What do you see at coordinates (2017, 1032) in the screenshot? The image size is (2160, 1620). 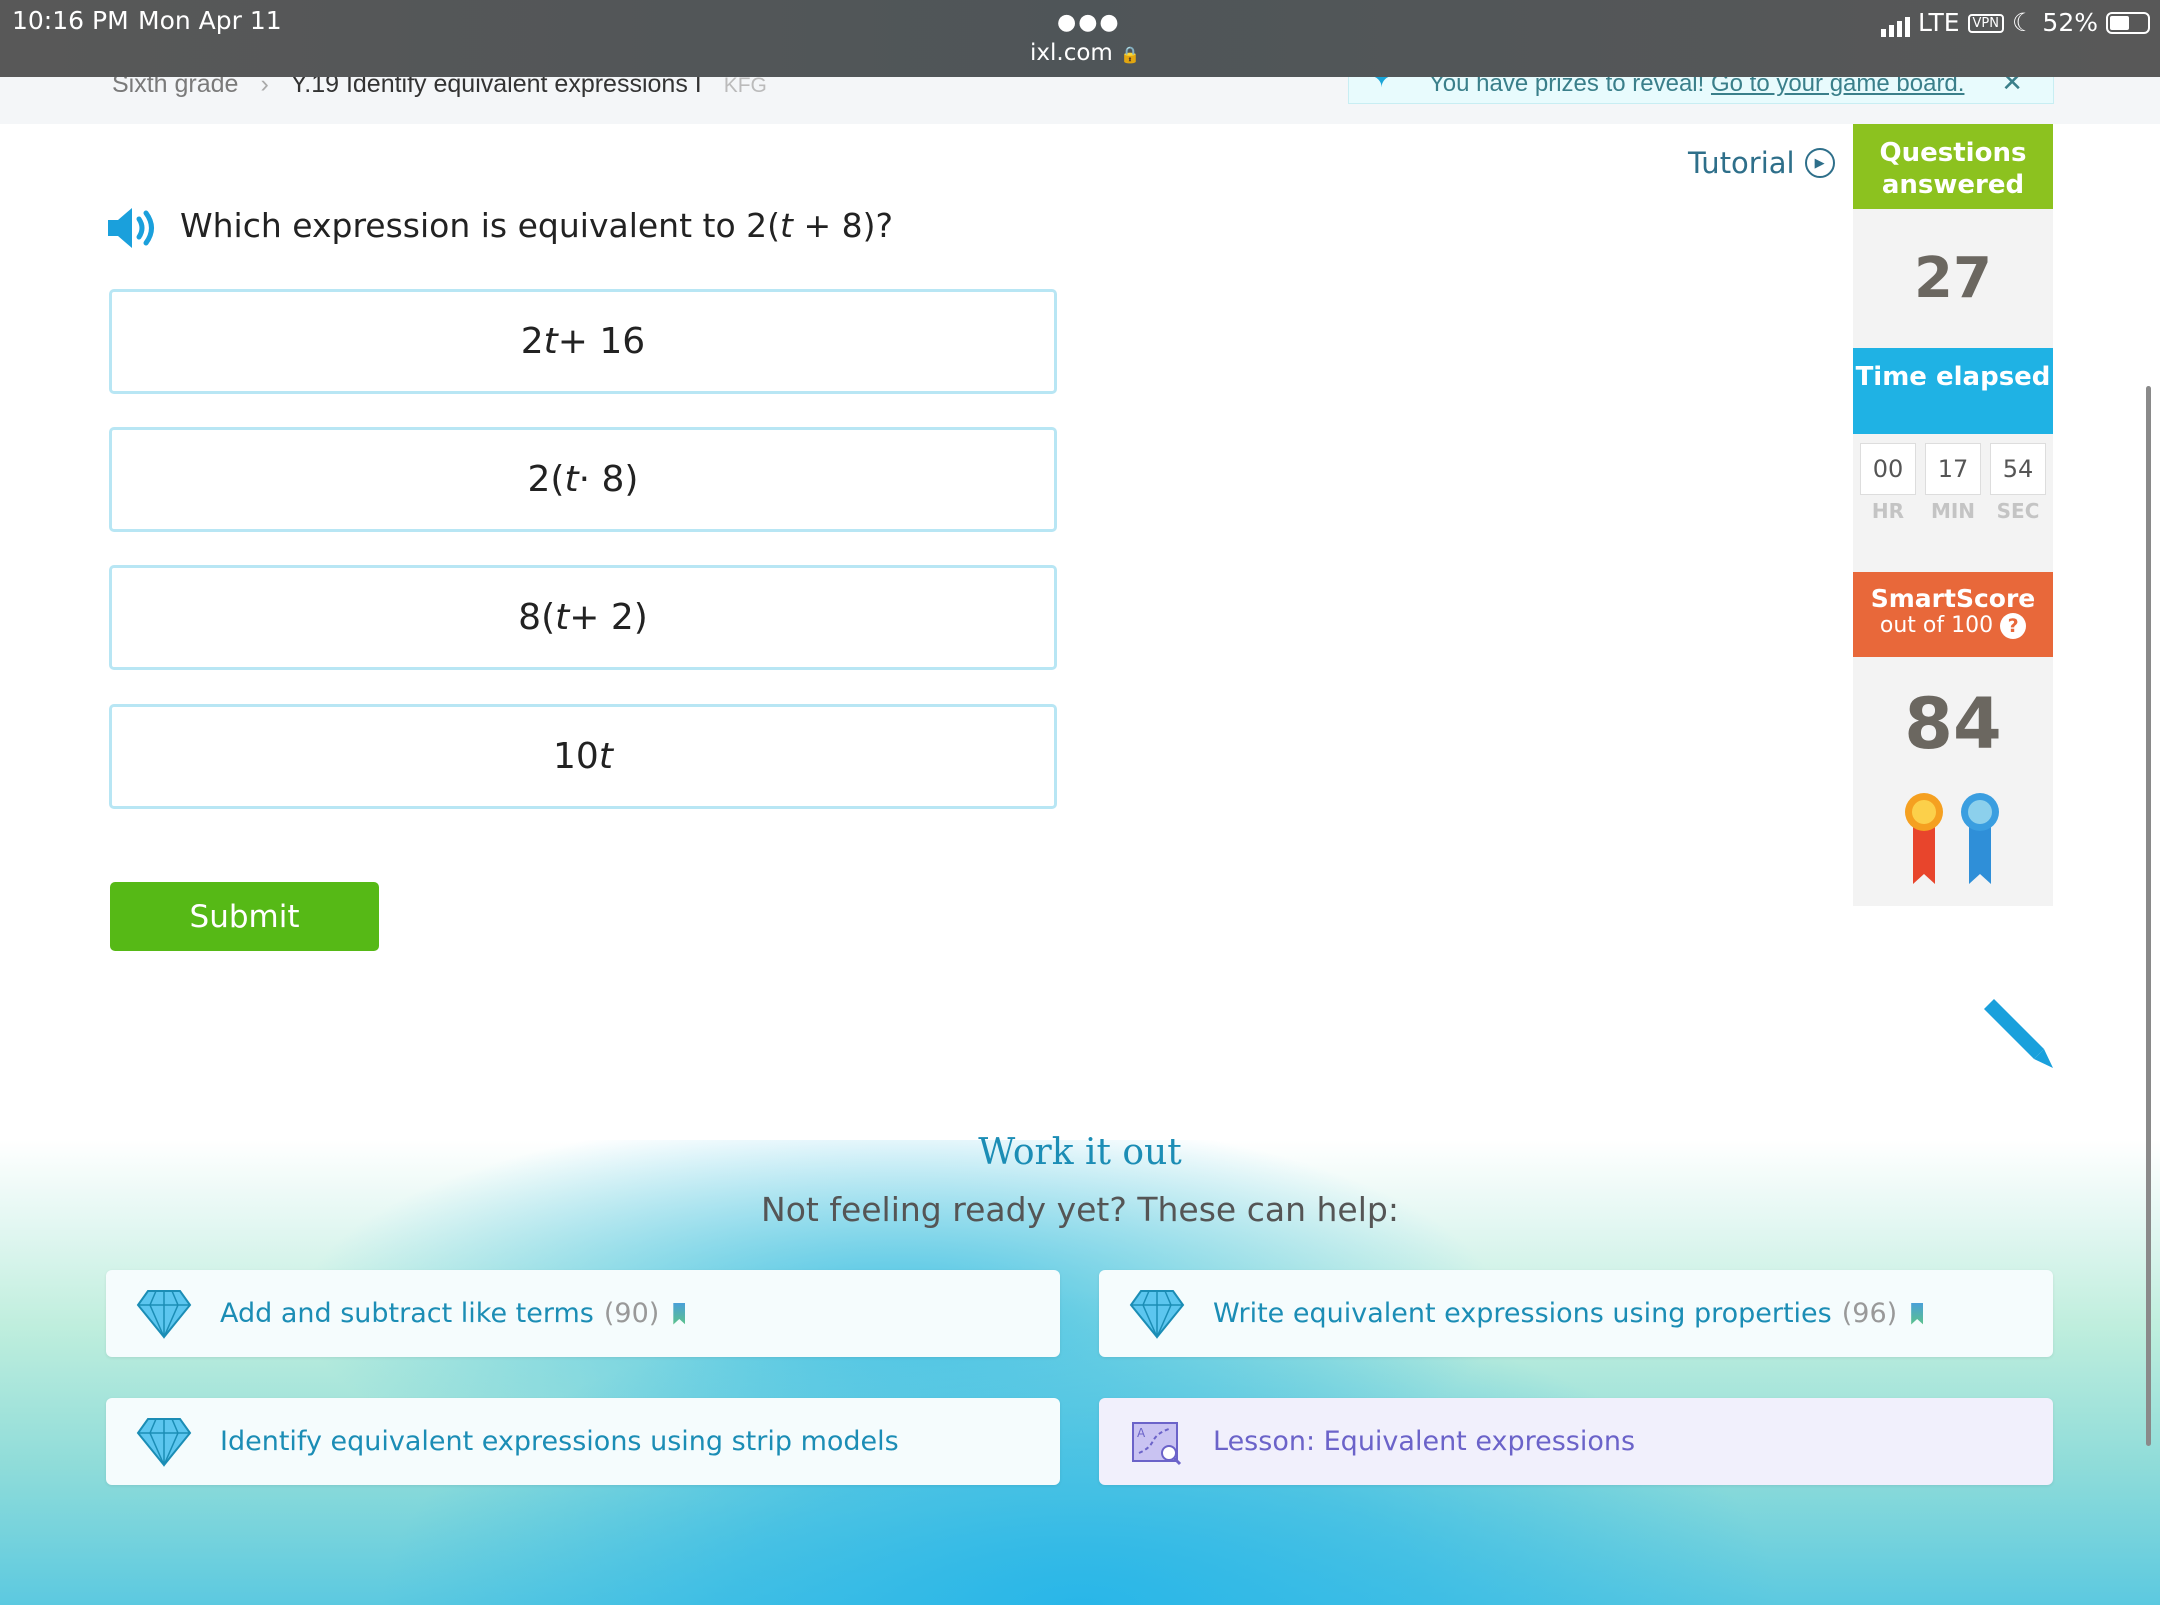 I see `pencil-icon` at bounding box center [2017, 1032].